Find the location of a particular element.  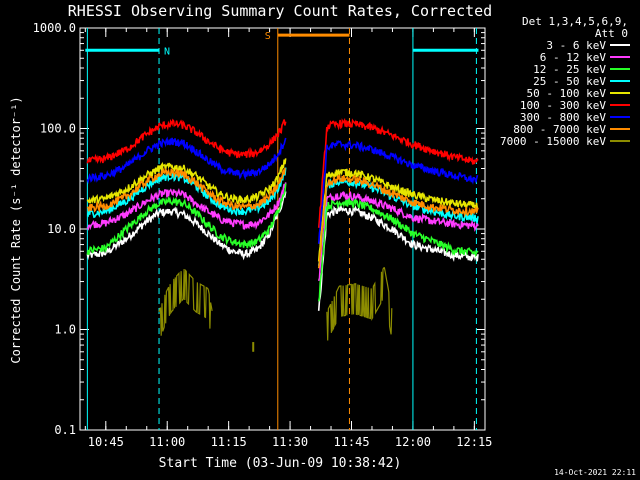

marker-label-s: S is located at coordinates (268, 36).